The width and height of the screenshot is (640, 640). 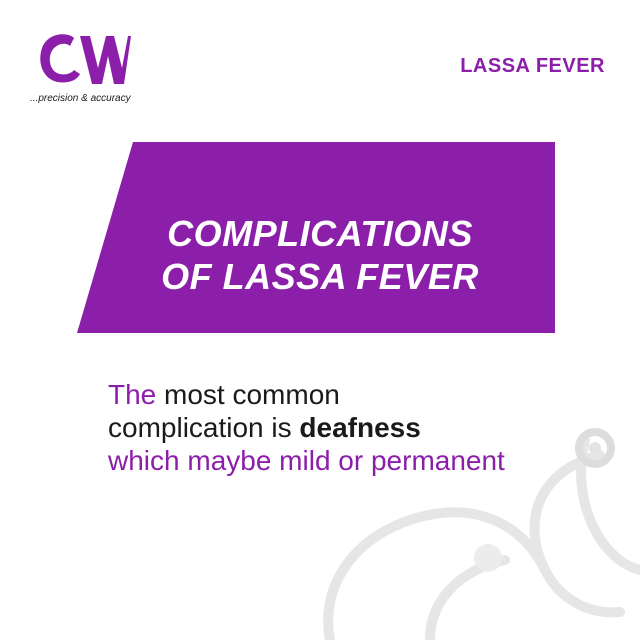 What do you see at coordinates (532, 66) in the screenshot?
I see `page-title: LASSA FEVER` at bounding box center [532, 66].